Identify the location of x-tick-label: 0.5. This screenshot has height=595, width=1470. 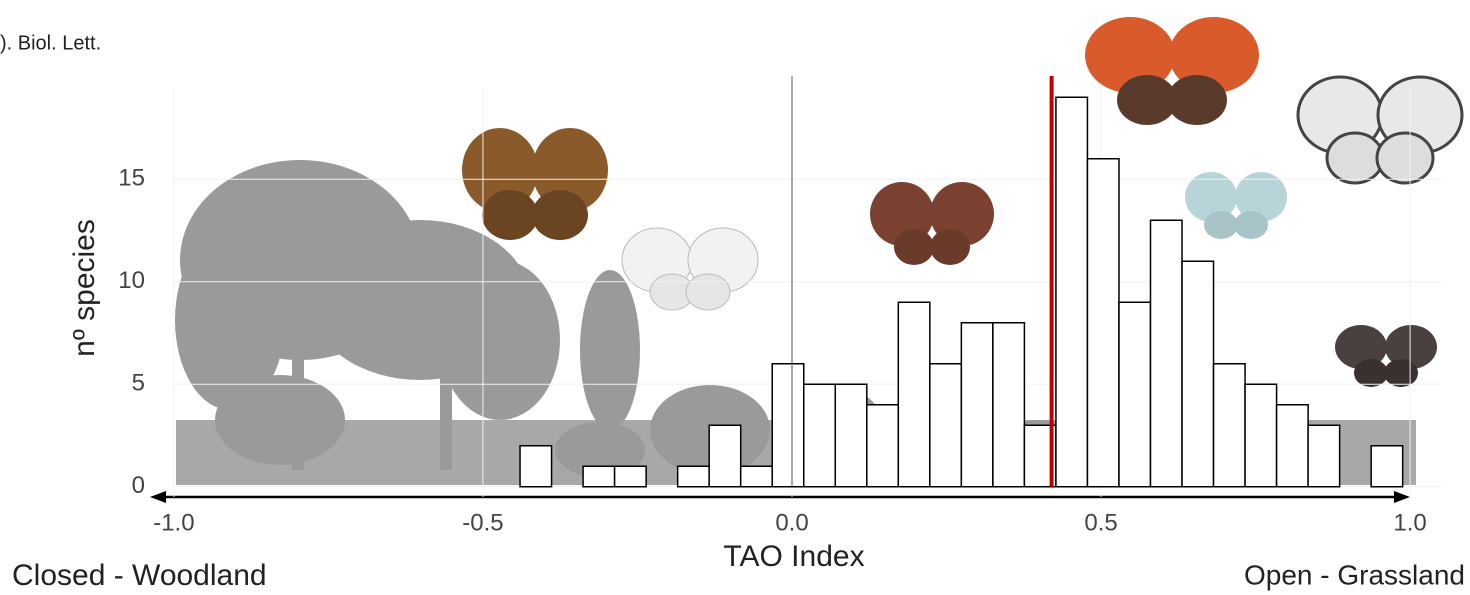
(1100, 522).